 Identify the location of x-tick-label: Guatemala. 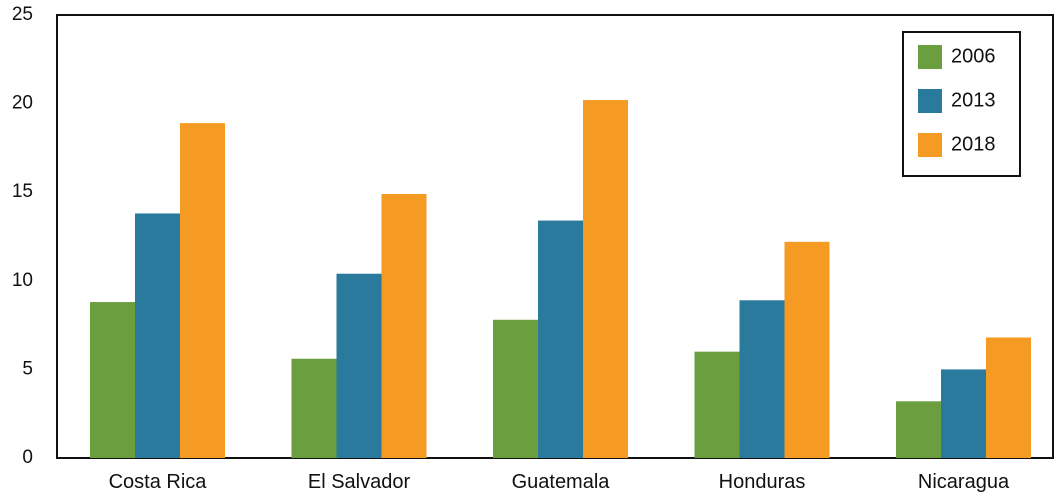
(561, 482).